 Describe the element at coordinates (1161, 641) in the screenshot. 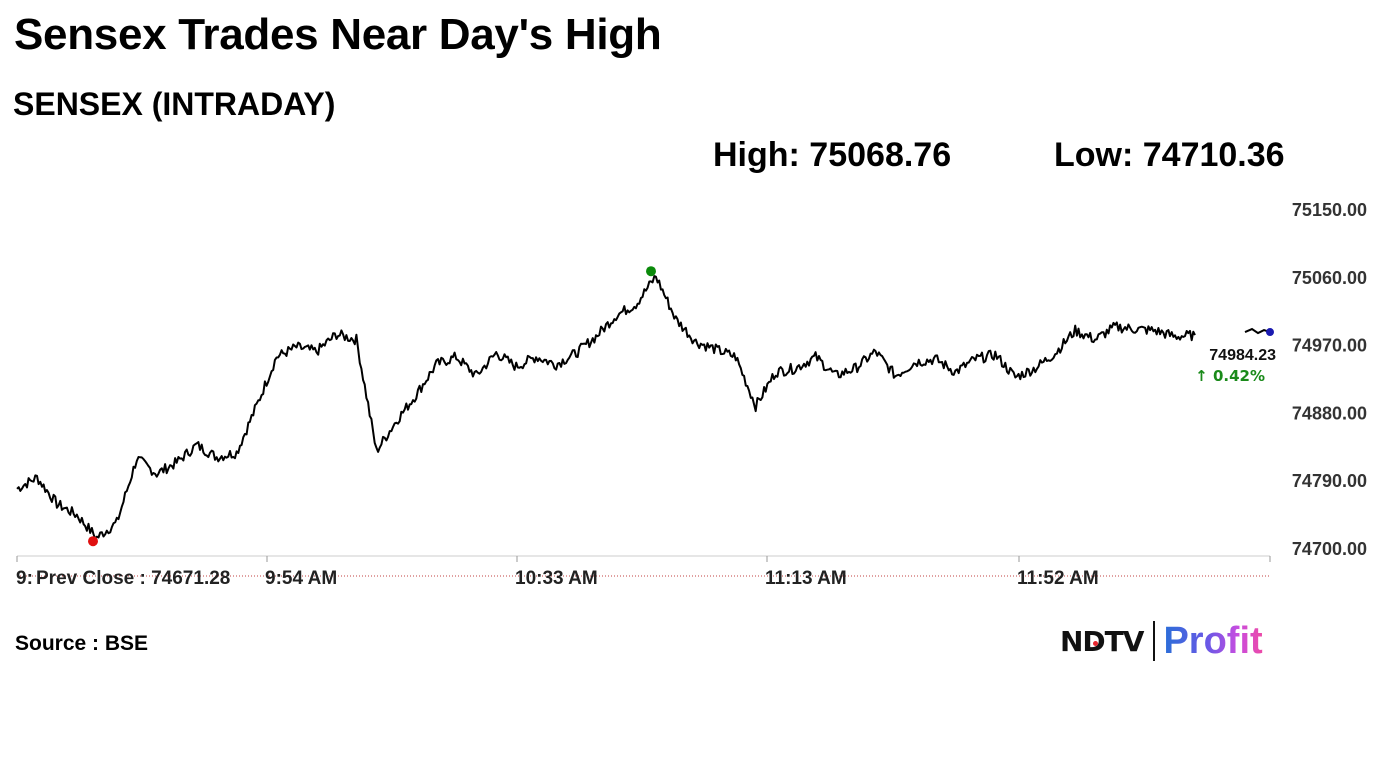

I see `ndtv-profit-logo: NDTV Profit` at that location.